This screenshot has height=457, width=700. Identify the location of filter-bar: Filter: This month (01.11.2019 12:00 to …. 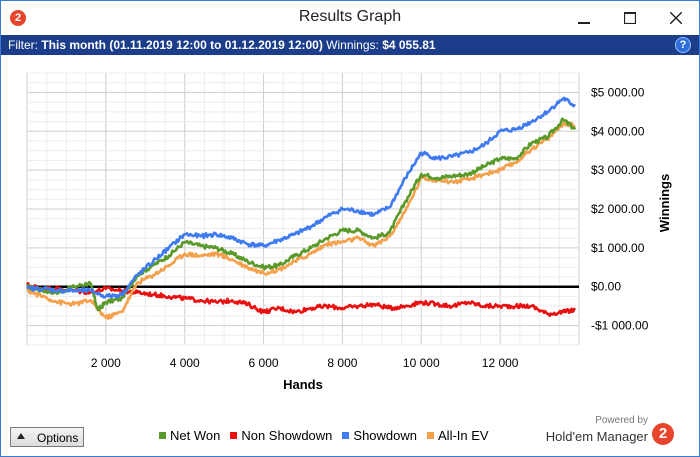
(350, 45).